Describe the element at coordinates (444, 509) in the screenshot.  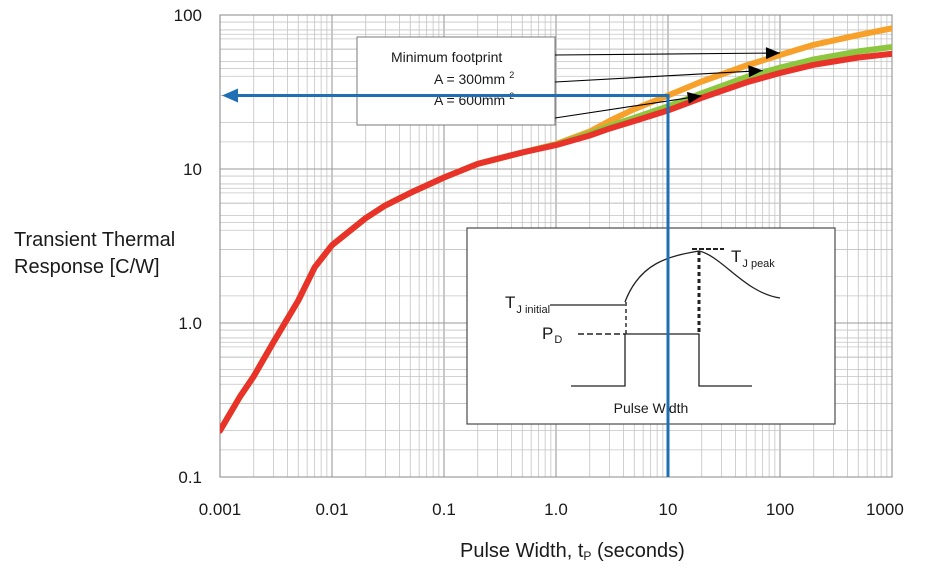
I see `x-tick-label: 0.1` at that location.